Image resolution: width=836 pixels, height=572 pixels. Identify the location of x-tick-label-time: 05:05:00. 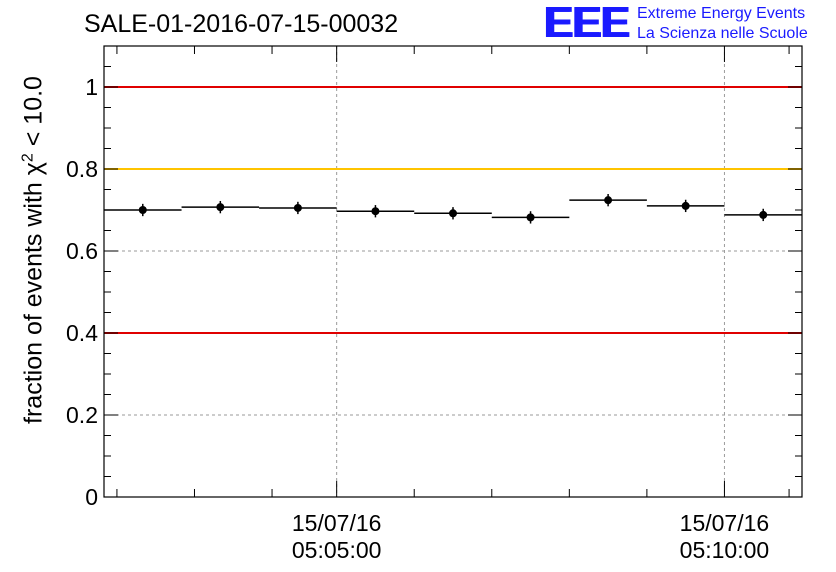
(337, 550).